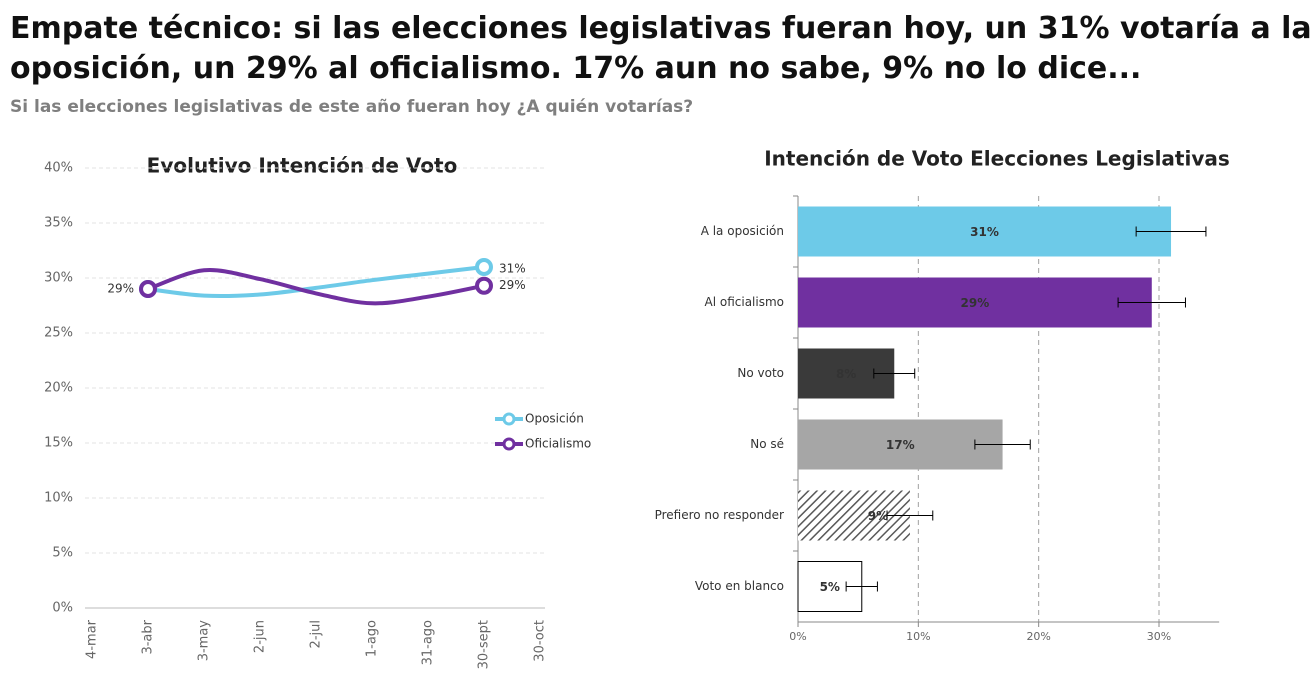 The image size is (1315, 685). I want to click on x-tick-label: 1-ago, so click(372, 638).